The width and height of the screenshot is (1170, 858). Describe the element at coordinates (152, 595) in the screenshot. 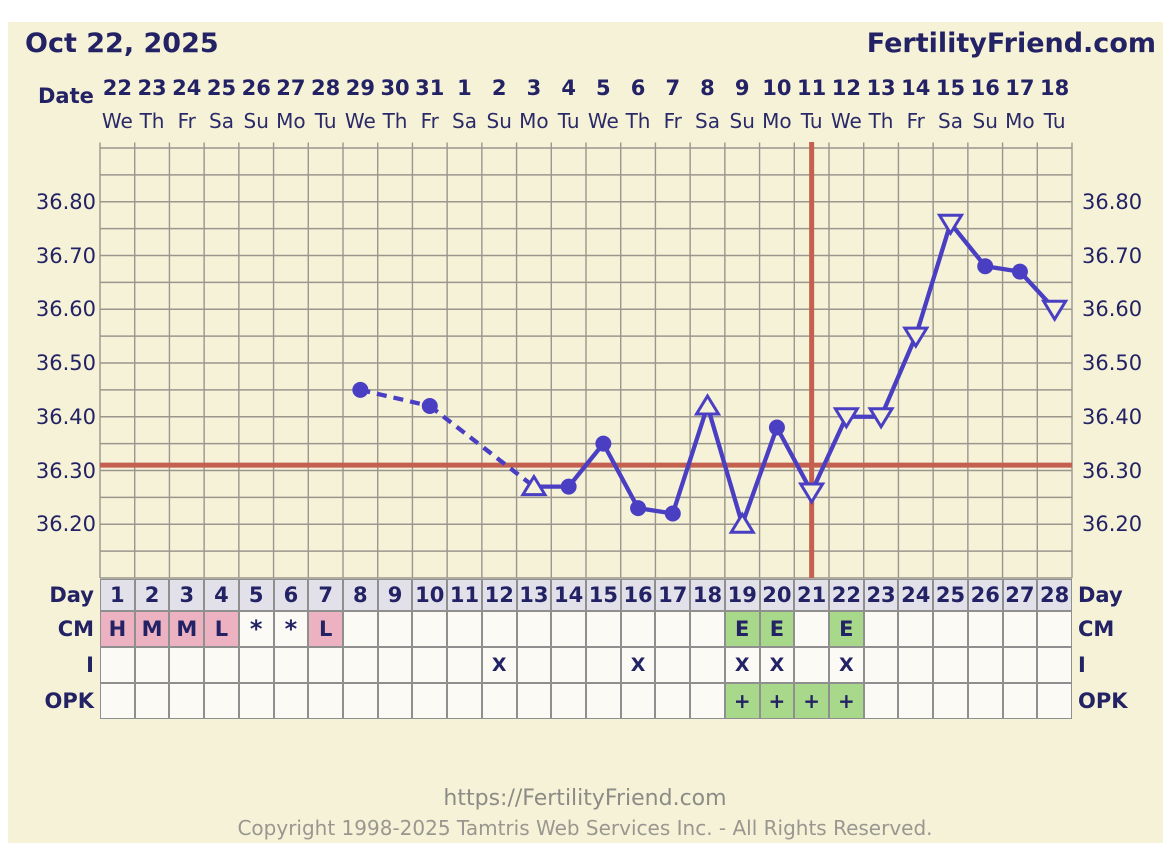

I see `table-cell-day-day-2: 2` at that location.